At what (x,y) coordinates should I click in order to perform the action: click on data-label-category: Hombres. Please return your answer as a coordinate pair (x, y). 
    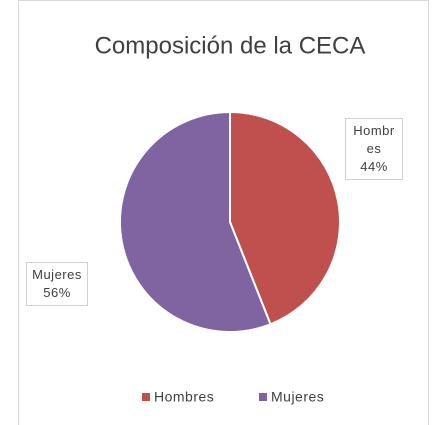
    Looking at the image, I should click on (374, 139).